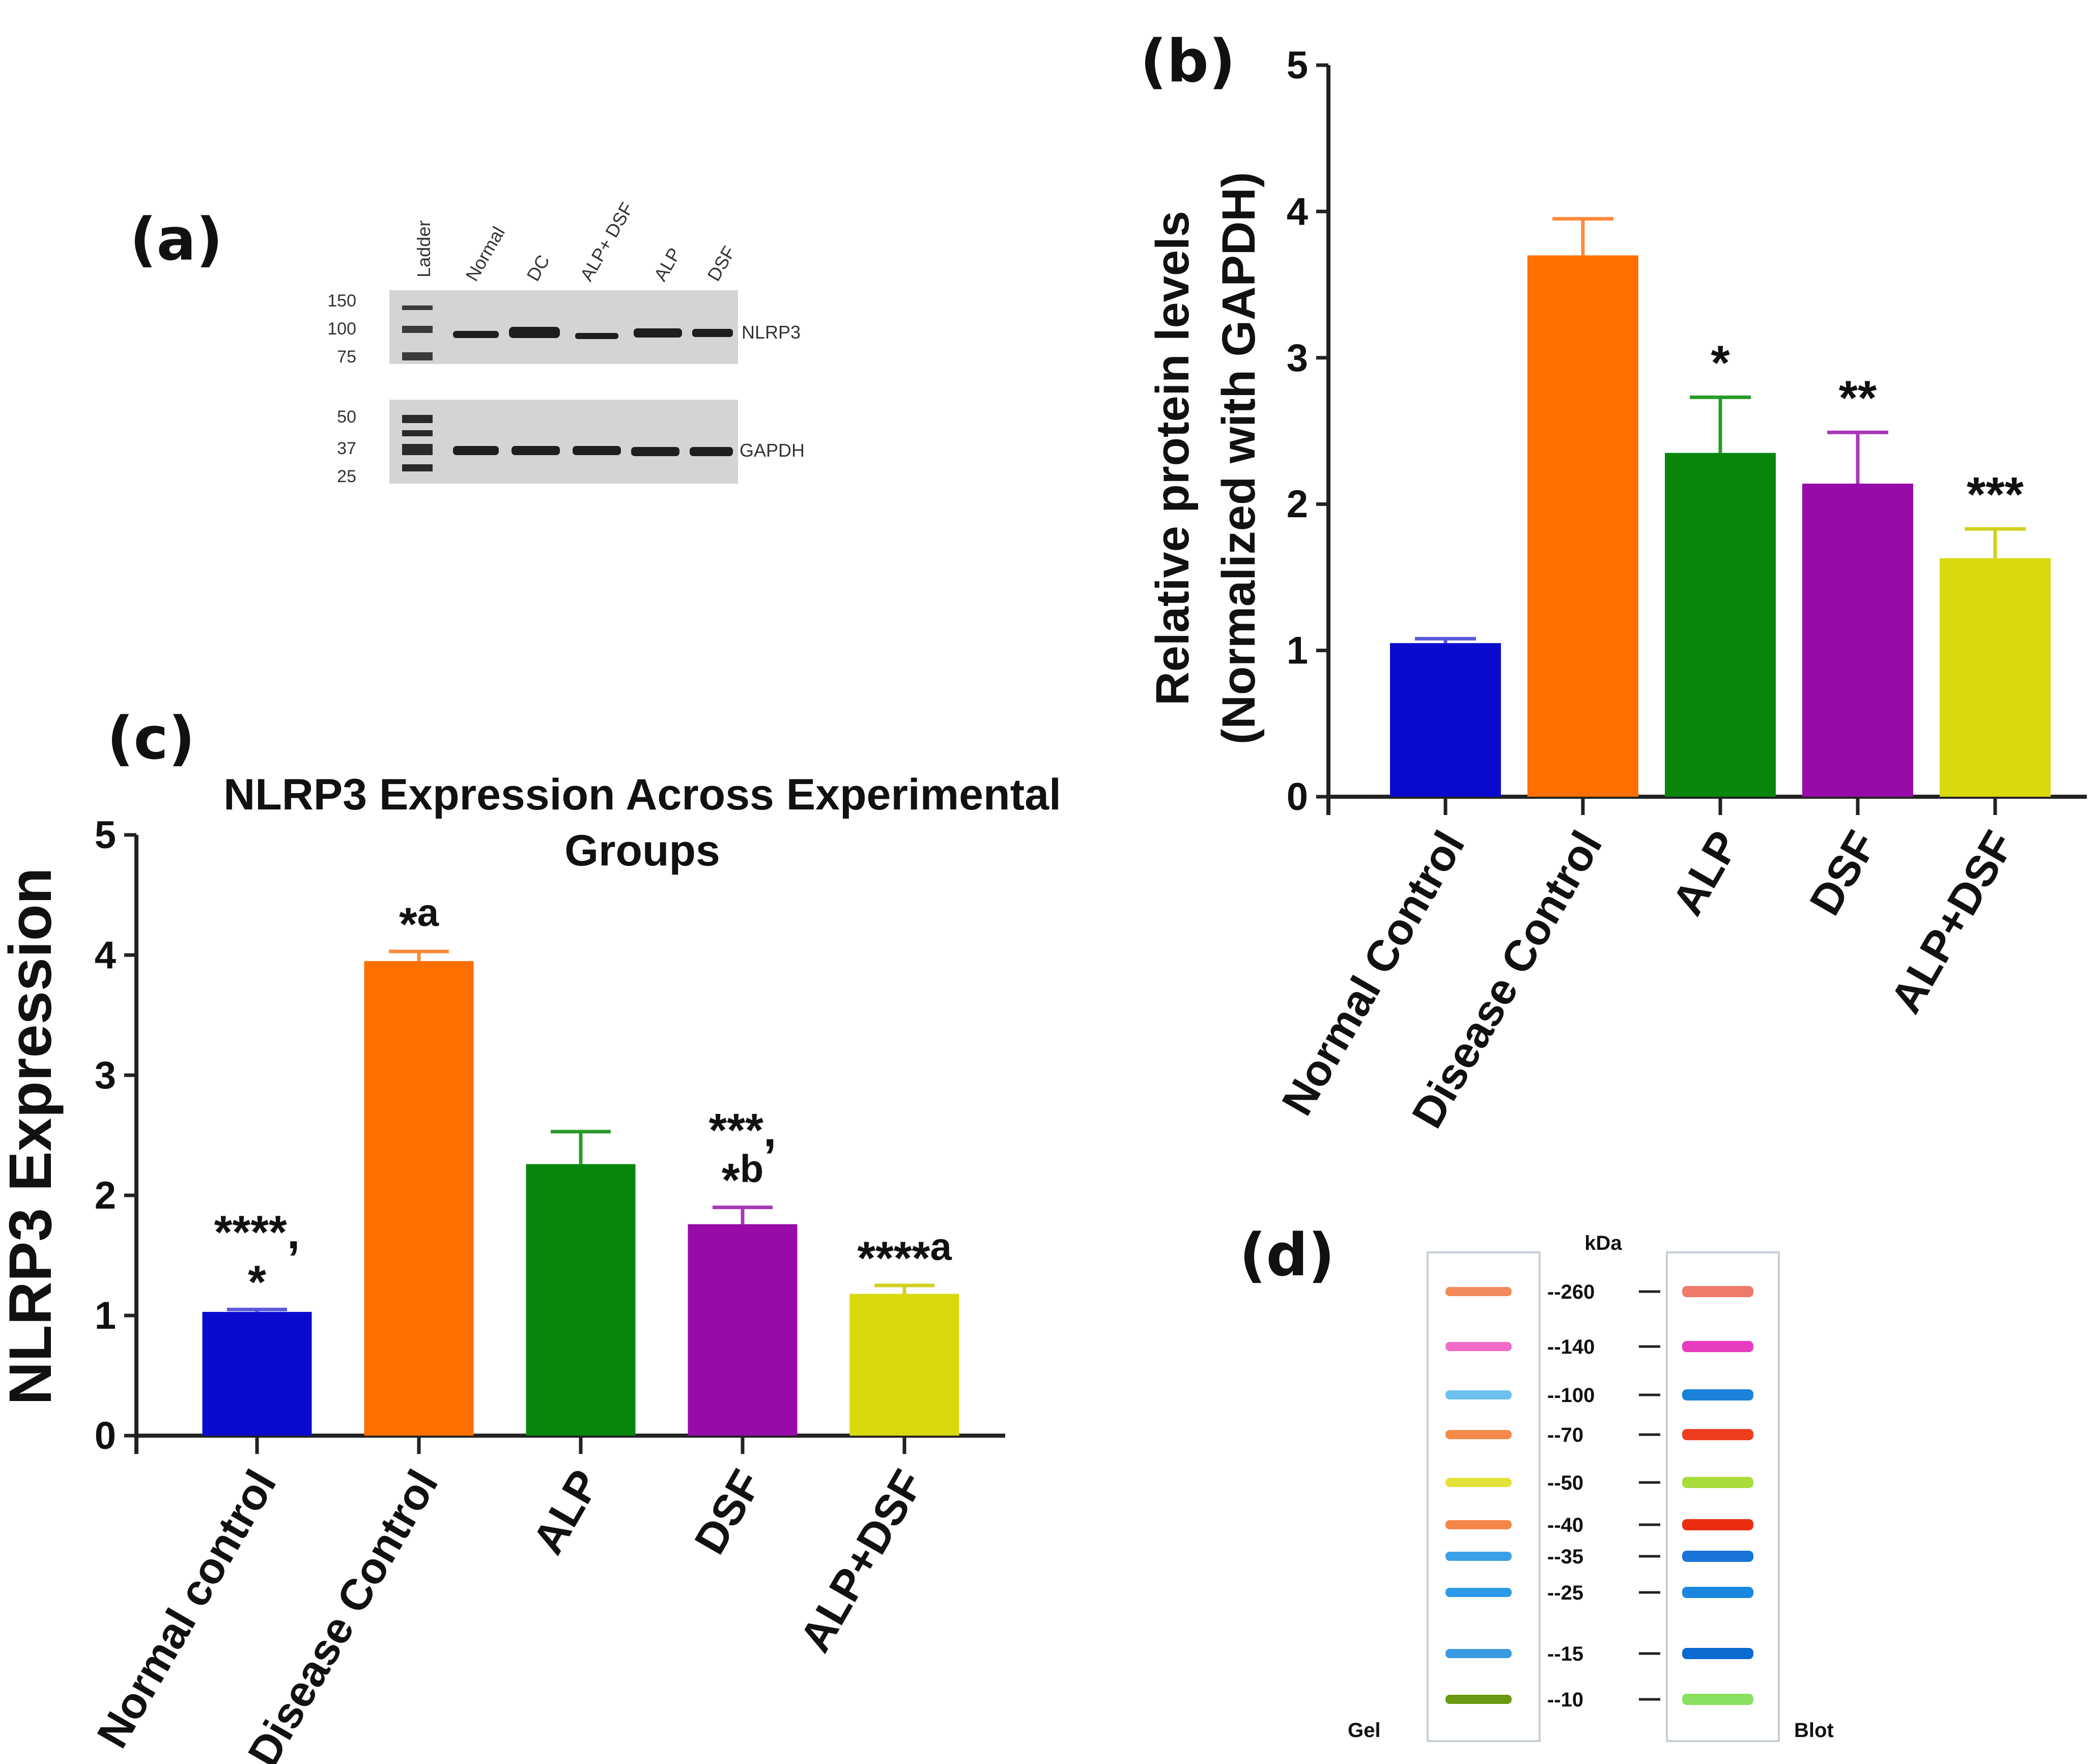  I want to click on ladder-marker-label: --25, so click(1565, 1593).